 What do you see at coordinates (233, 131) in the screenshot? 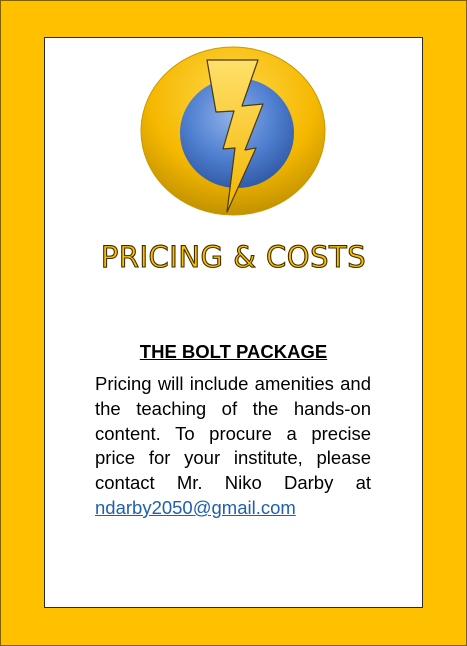
I see `lightning-bolt-logo-icon` at bounding box center [233, 131].